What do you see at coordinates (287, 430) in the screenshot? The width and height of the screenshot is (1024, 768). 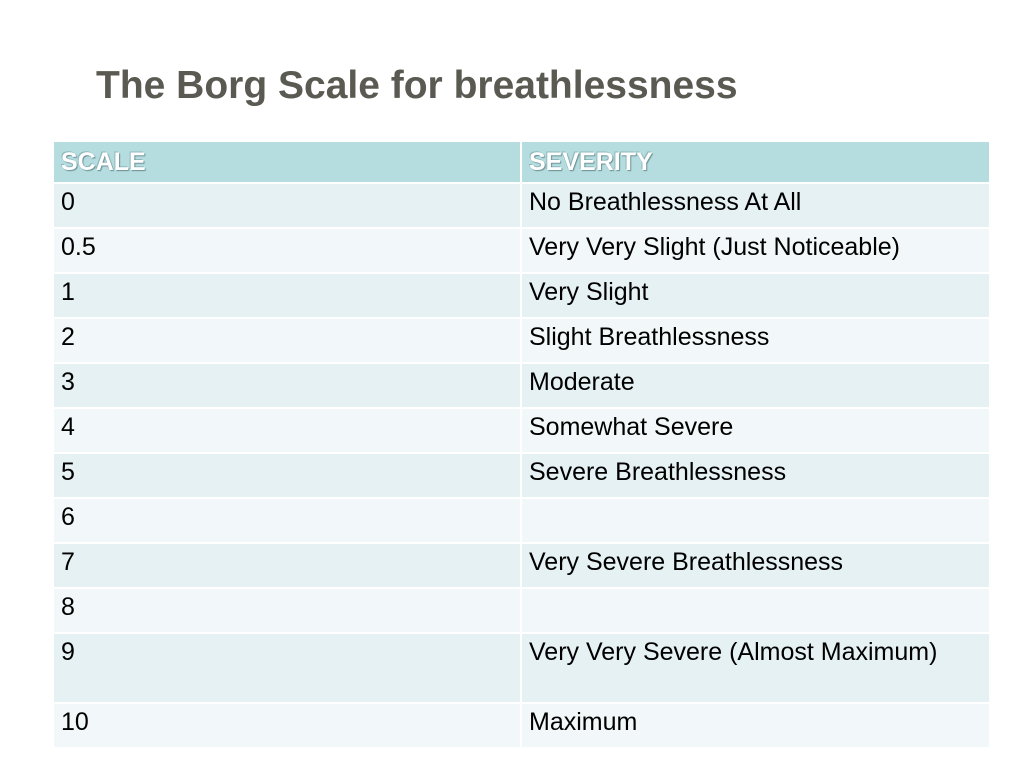 I see `scale-cell: 4` at bounding box center [287, 430].